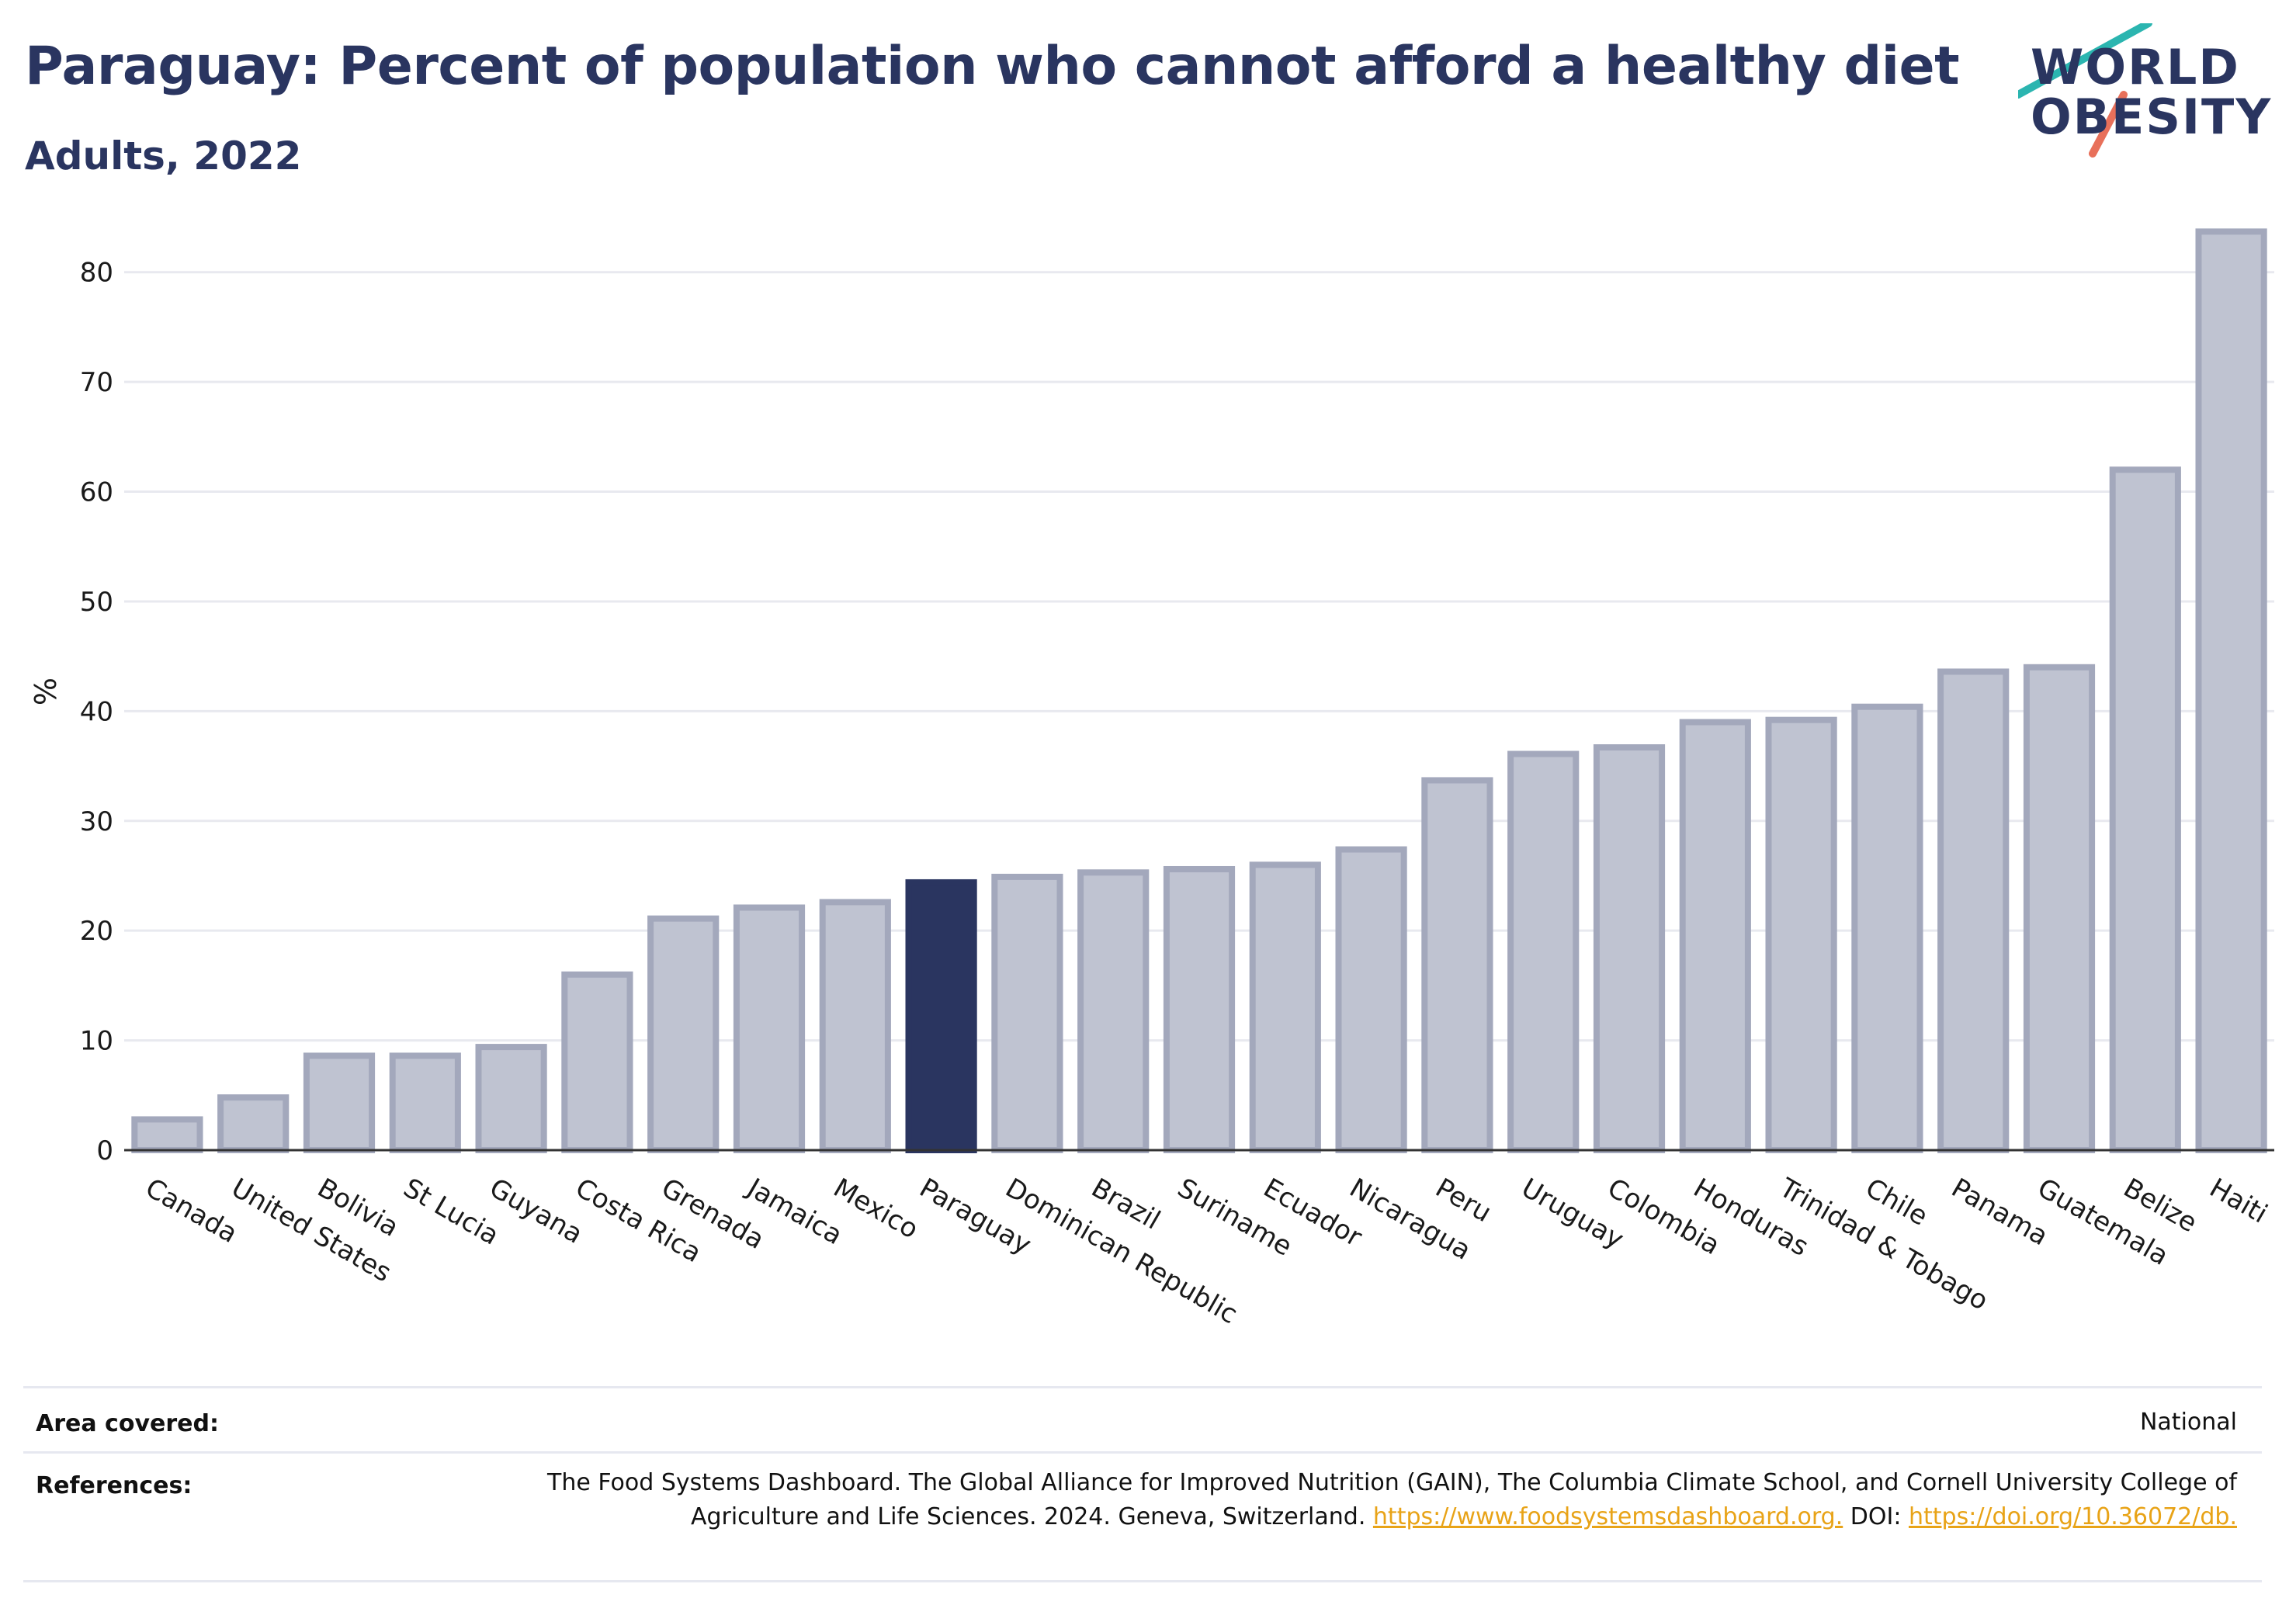 The image size is (2296, 1622). What do you see at coordinates (96, 932) in the screenshot?
I see `y-tick-label: 20` at bounding box center [96, 932].